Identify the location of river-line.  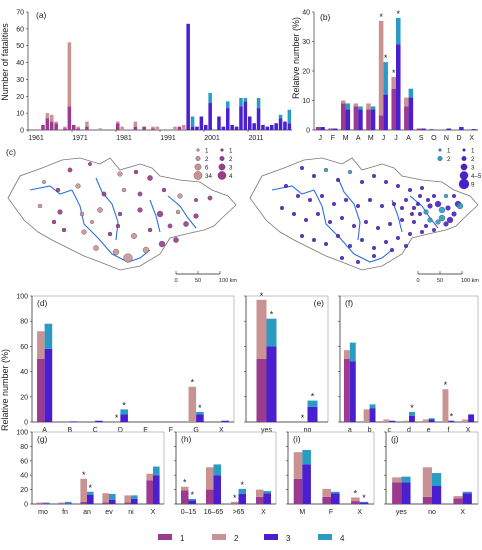
(182, 212).